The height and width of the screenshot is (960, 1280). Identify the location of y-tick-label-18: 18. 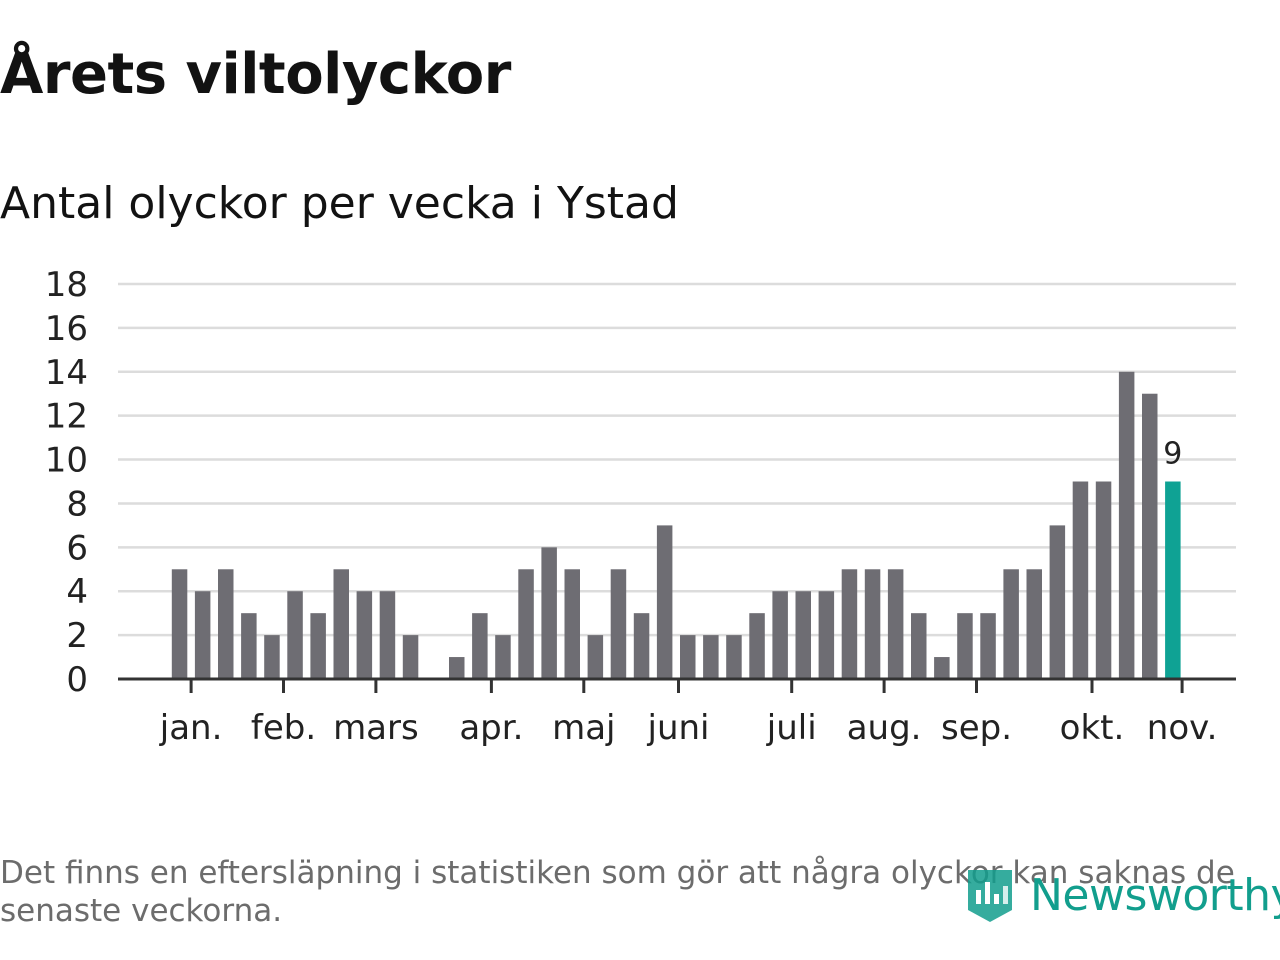
(66, 285).